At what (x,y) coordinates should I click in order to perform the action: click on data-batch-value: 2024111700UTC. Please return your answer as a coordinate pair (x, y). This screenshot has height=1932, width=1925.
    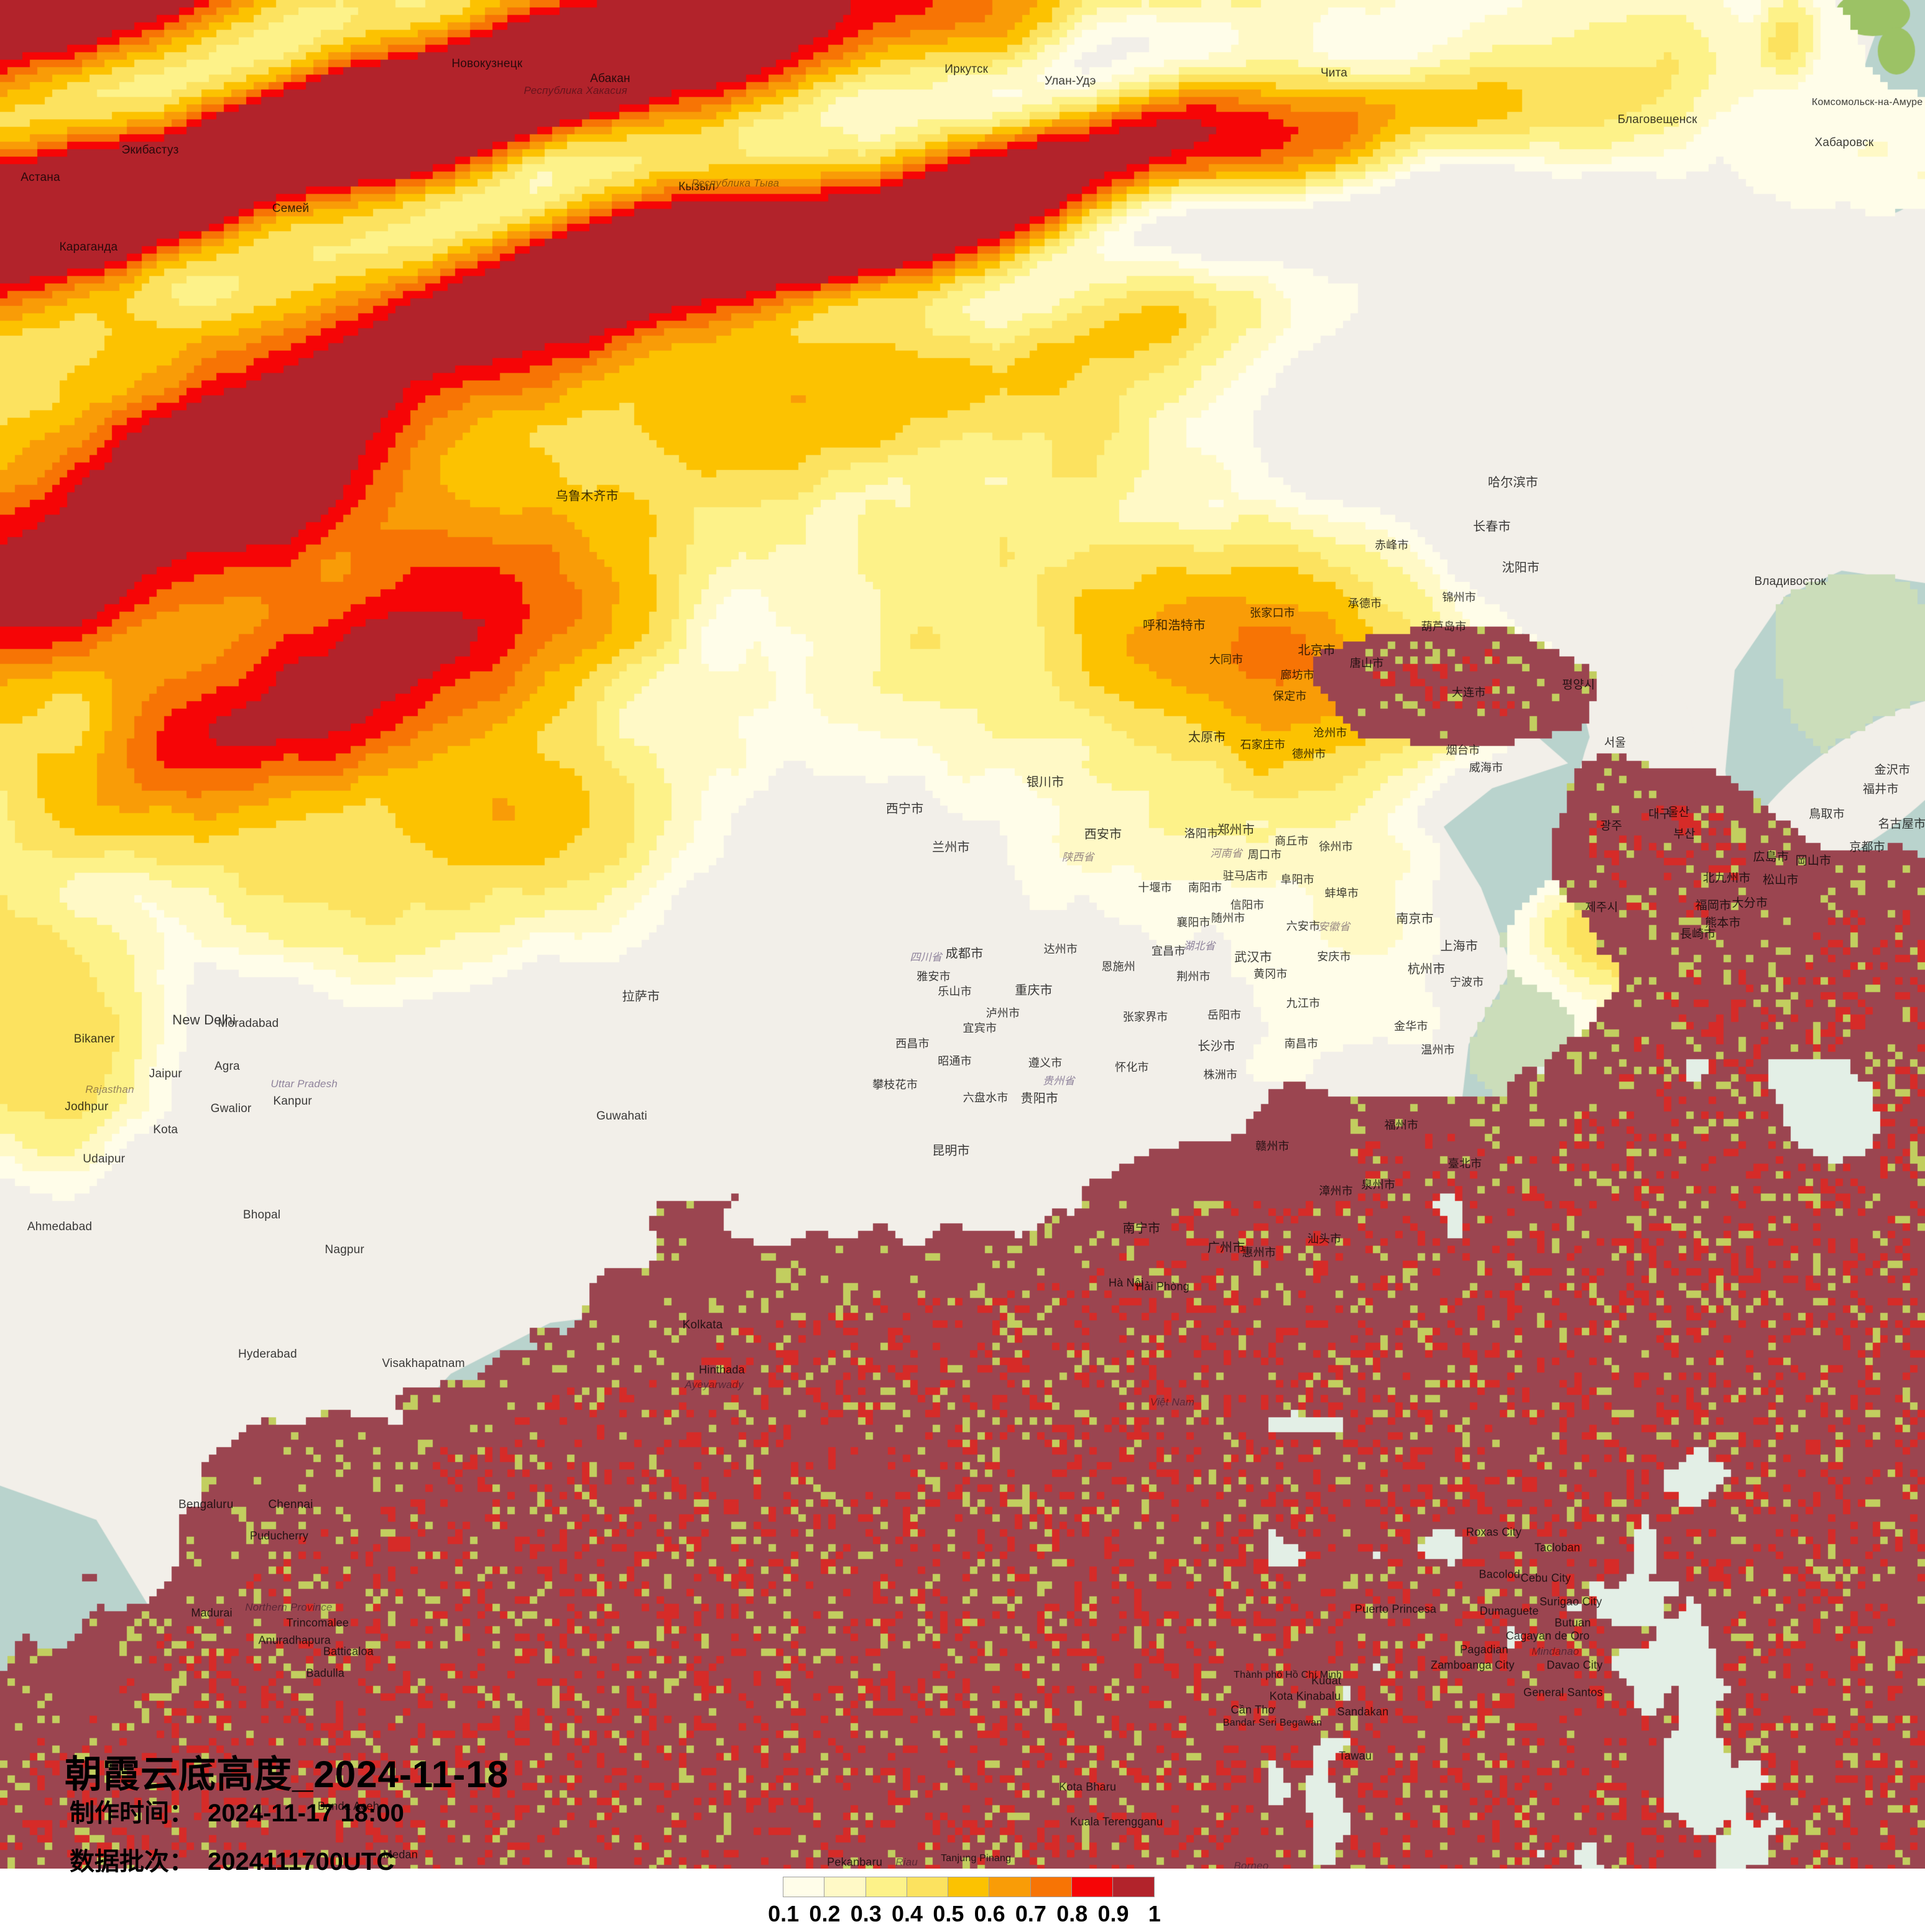
    Looking at the image, I should click on (301, 1861).